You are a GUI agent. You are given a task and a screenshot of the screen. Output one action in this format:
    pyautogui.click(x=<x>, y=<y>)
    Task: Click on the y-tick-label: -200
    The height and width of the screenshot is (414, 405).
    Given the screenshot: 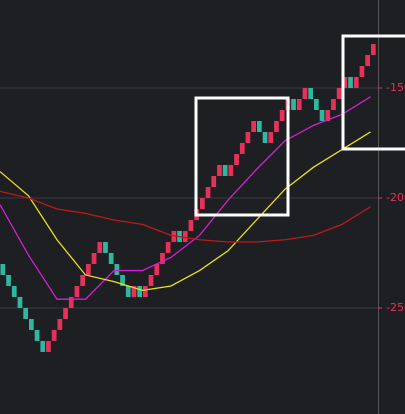 What is the action you would take?
    pyautogui.click(x=395, y=197)
    